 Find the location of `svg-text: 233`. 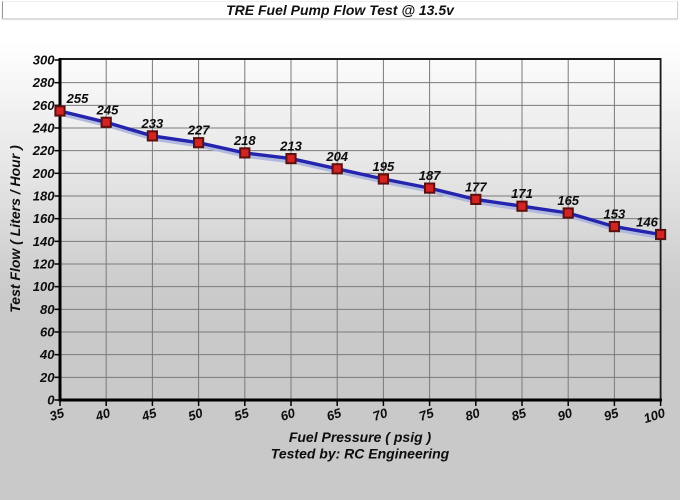

svg-text: 233 is located at coordinates (152, 123).